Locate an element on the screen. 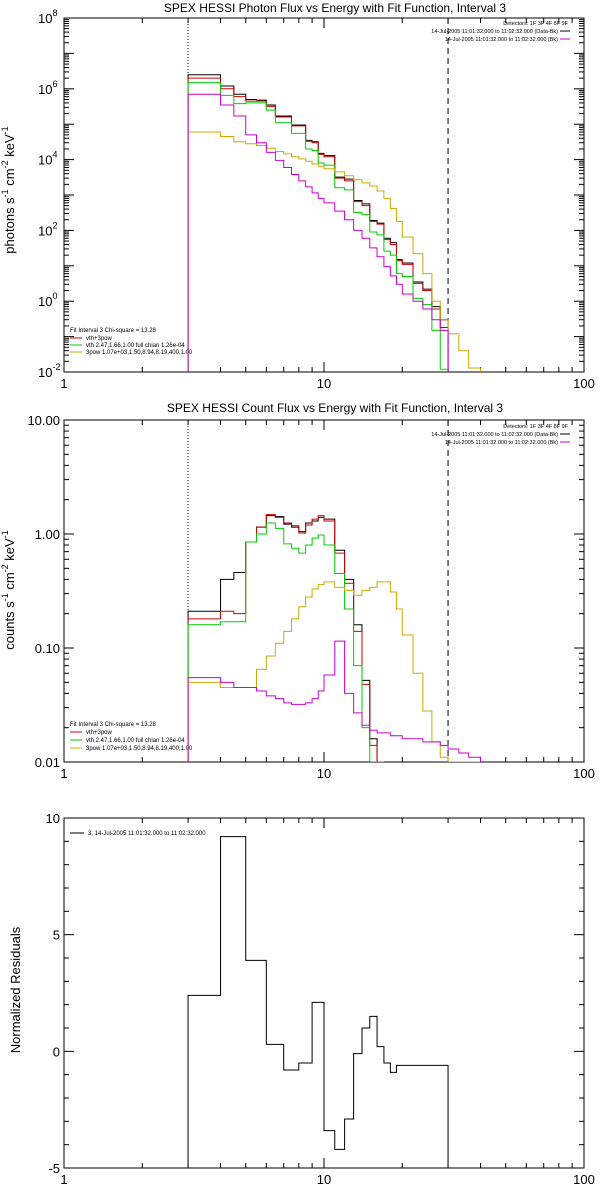 The width and height of the screenshot is (600, 1200). photon-y-tick-label: 10⁰ is located at coordinates (47, 300).